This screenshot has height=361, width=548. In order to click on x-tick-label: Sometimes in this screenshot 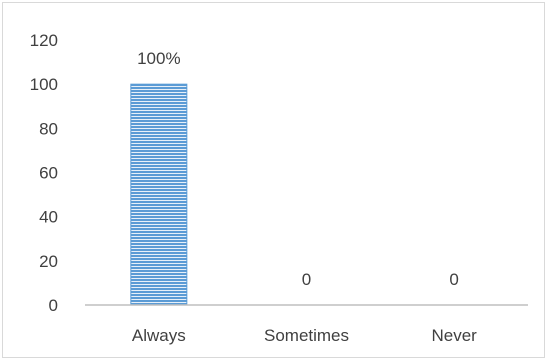, I will do `click(306, 335)`.